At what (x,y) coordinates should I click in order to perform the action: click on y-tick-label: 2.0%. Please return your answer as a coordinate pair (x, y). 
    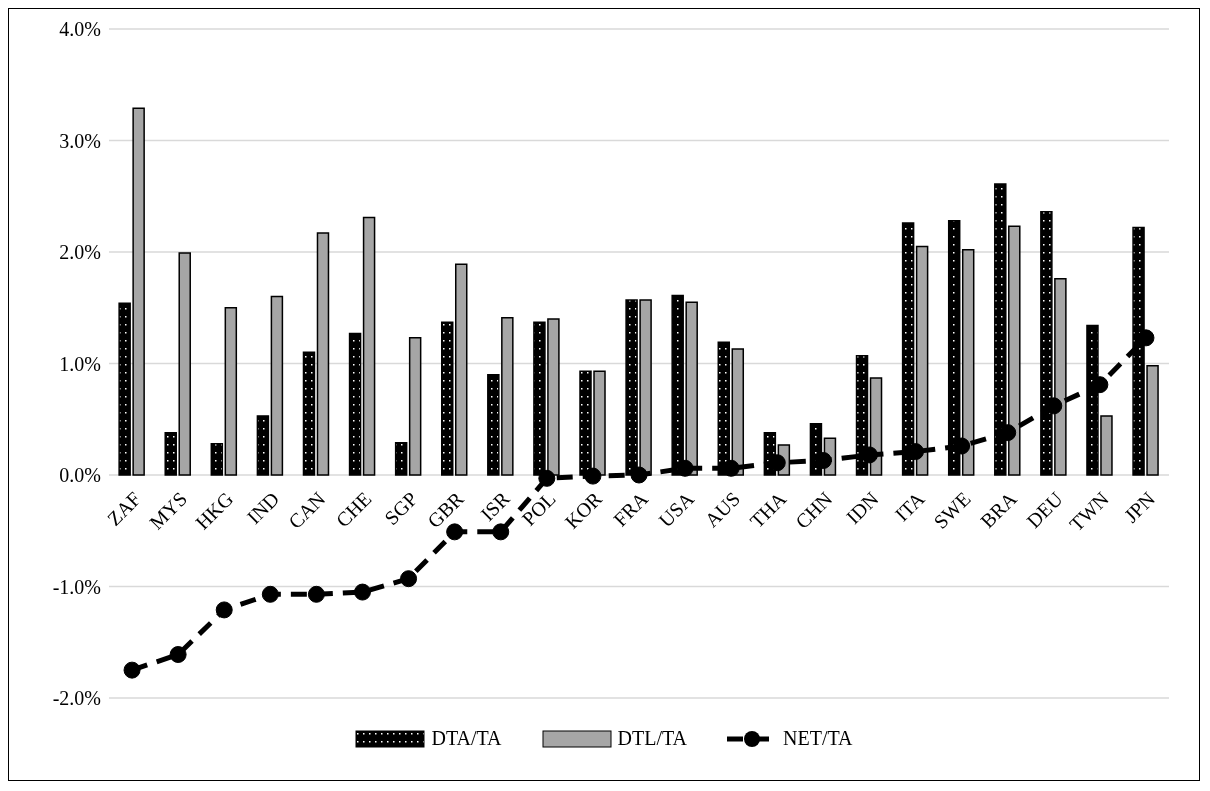
    Looking at the image, I should click on (80, 252).